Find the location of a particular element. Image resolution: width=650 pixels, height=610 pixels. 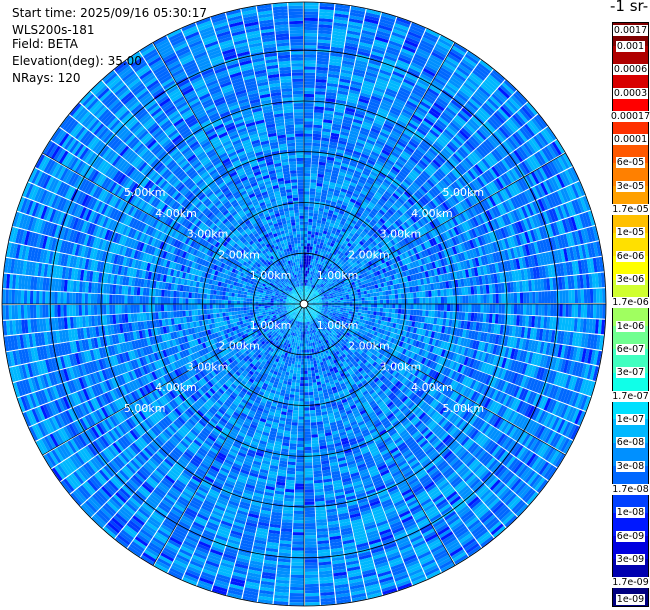

colorbar-tick-label: 1e-07 is located at coordinates (630, 419).